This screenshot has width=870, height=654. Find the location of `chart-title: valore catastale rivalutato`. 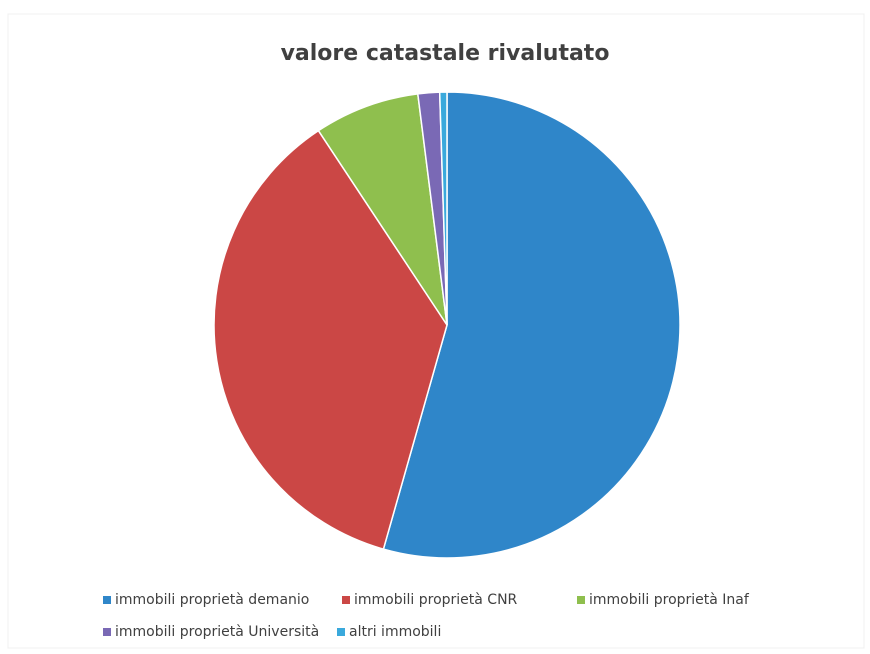

chart-title: valore catastale rivalutato is located at coordinates (445, 53).